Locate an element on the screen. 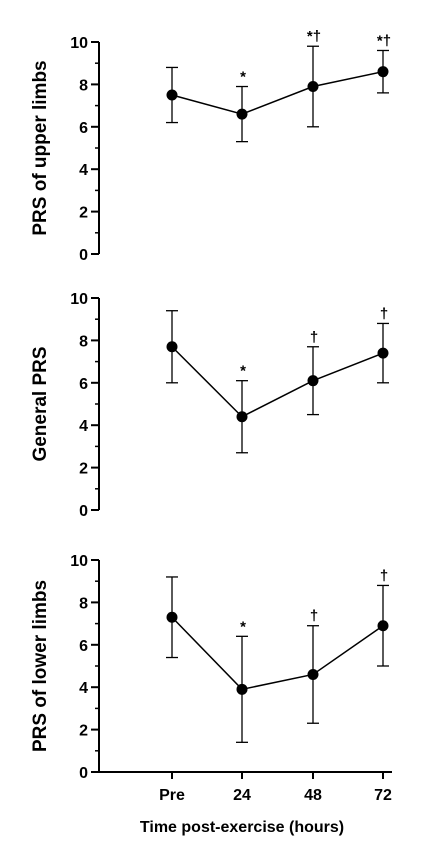  x-tick-label: 48 is located at coordinates (313, 795).